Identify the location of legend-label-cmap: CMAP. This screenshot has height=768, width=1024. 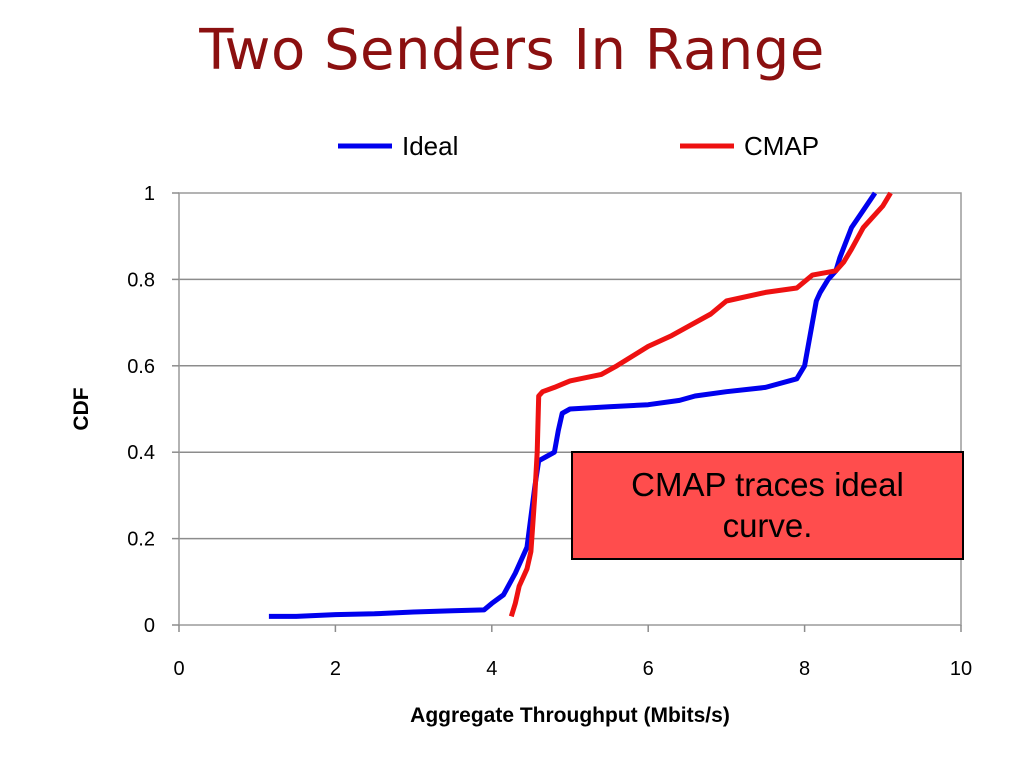
(781, 146).